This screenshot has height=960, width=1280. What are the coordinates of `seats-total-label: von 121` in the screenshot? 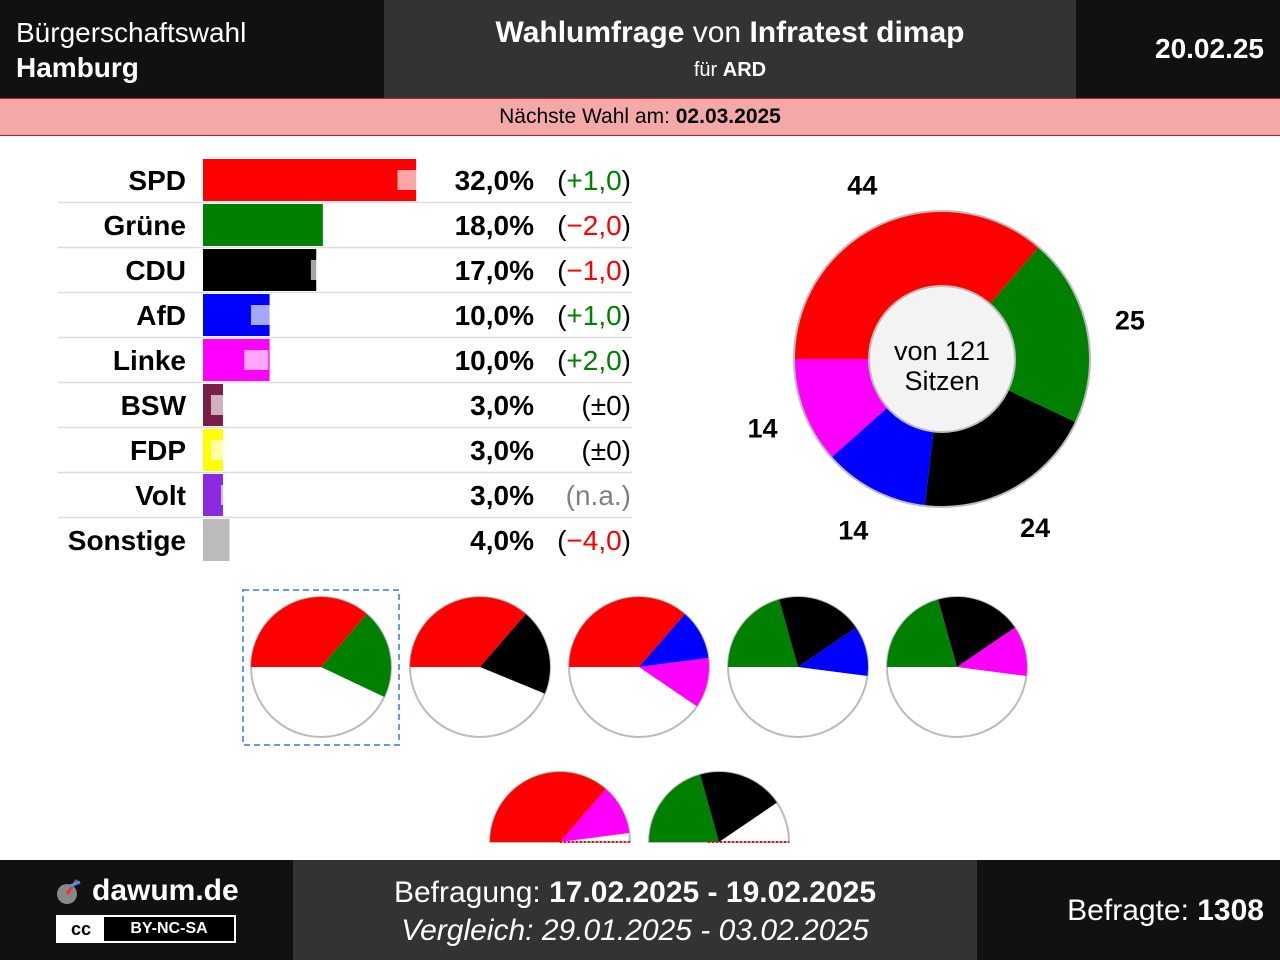 It's located at (942, 351).